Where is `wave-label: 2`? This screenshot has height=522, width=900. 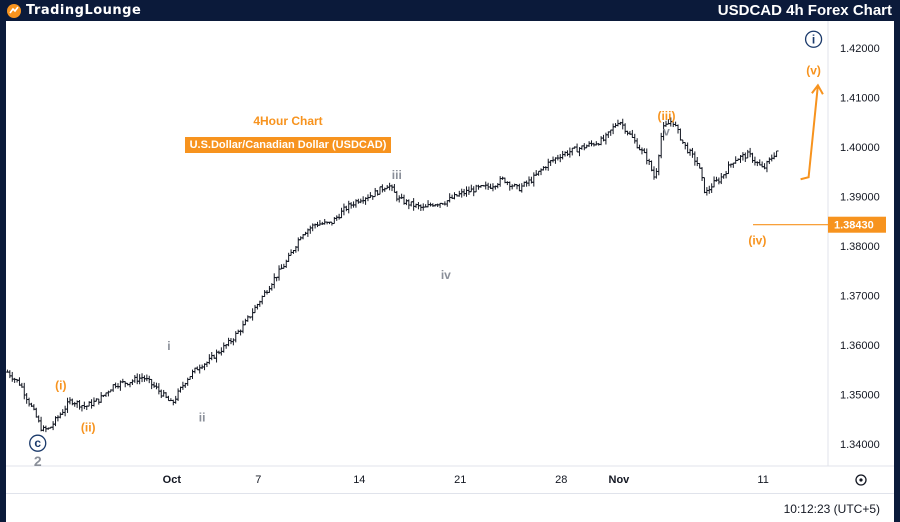
wave-label: 2 is located at coordinates (38, 461).